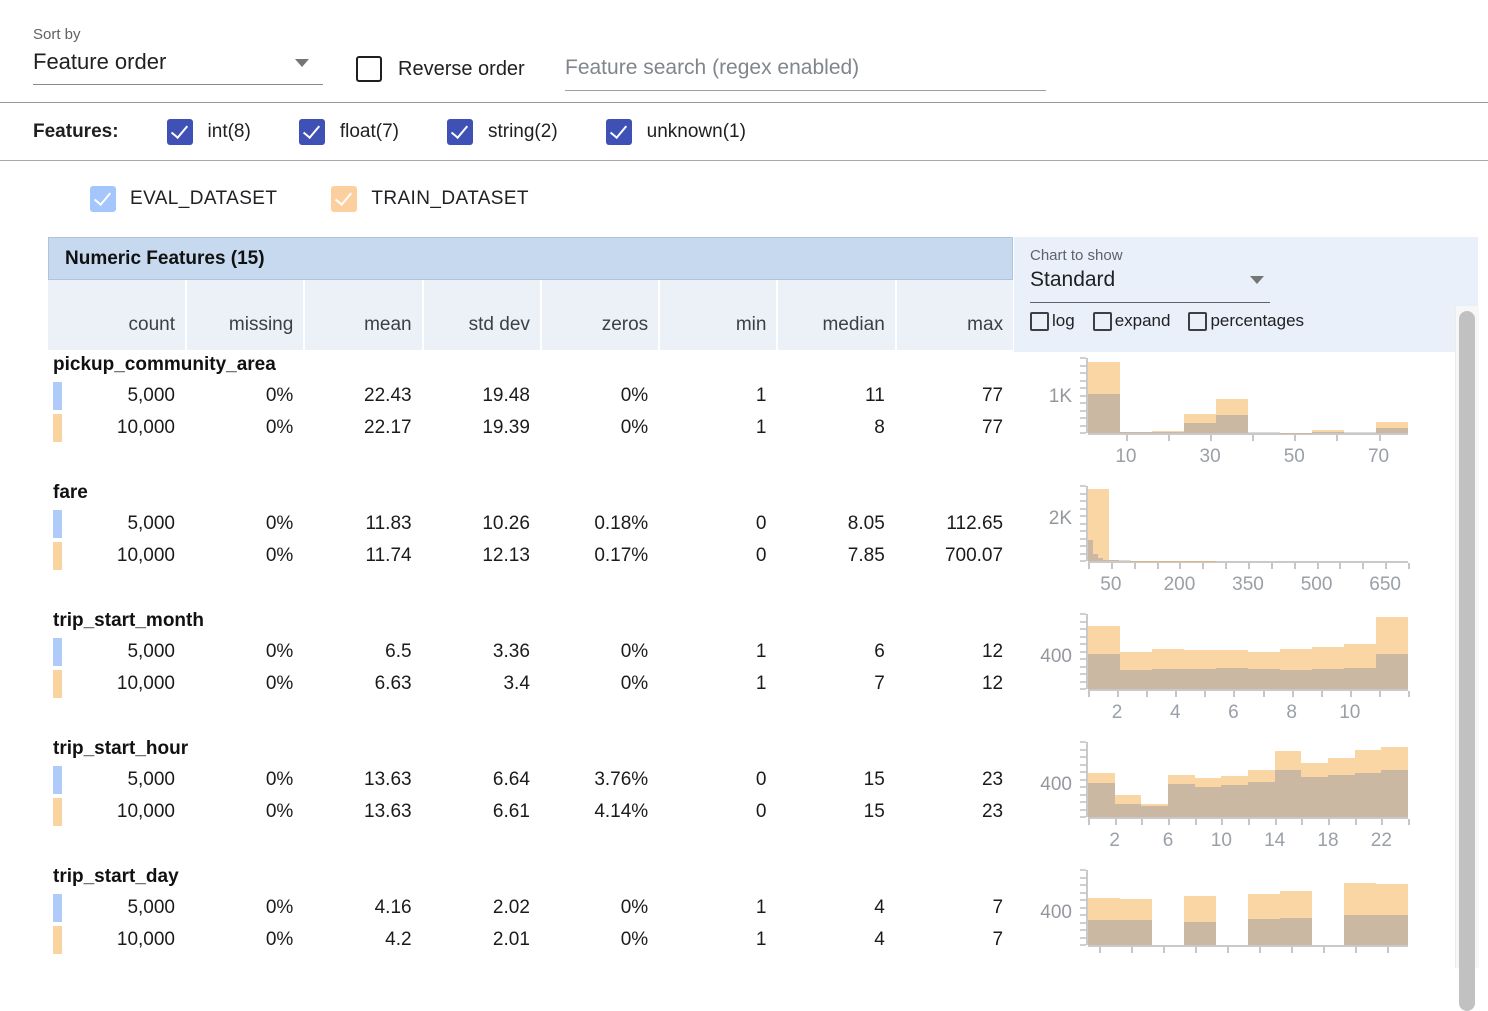 The width and height of the screenshot is (1488, 1011). What do you see at coordinates (1143, 321) in the screenshot?
I see `chart-option-label: expand` at bounding box center [1143, 321].